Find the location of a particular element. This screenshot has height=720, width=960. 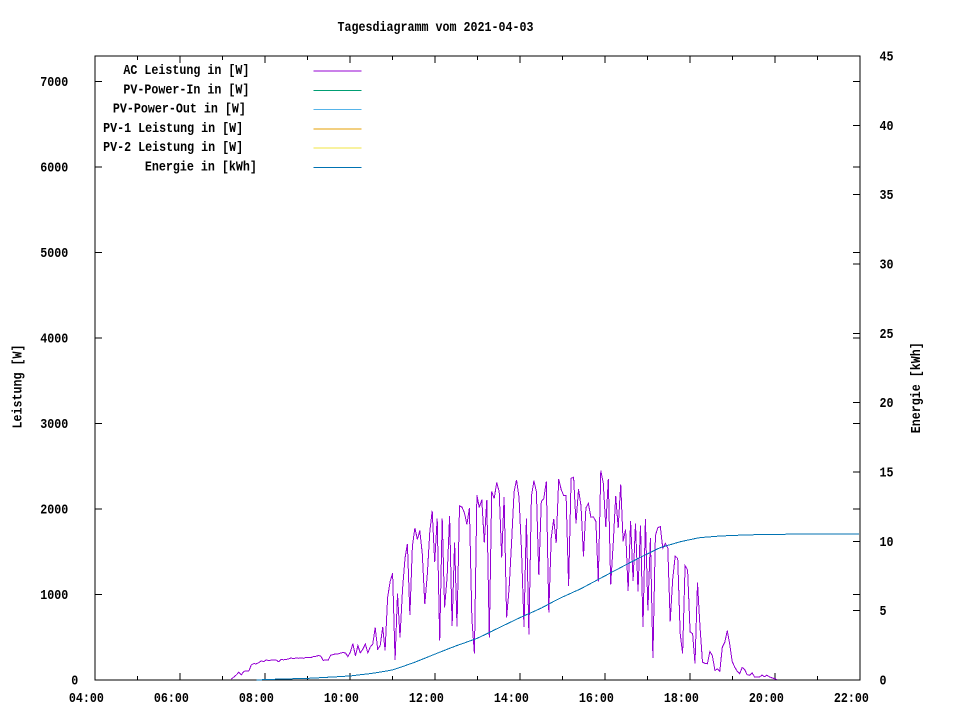

svg-text: 1000 is located at coordinates (54, 596).